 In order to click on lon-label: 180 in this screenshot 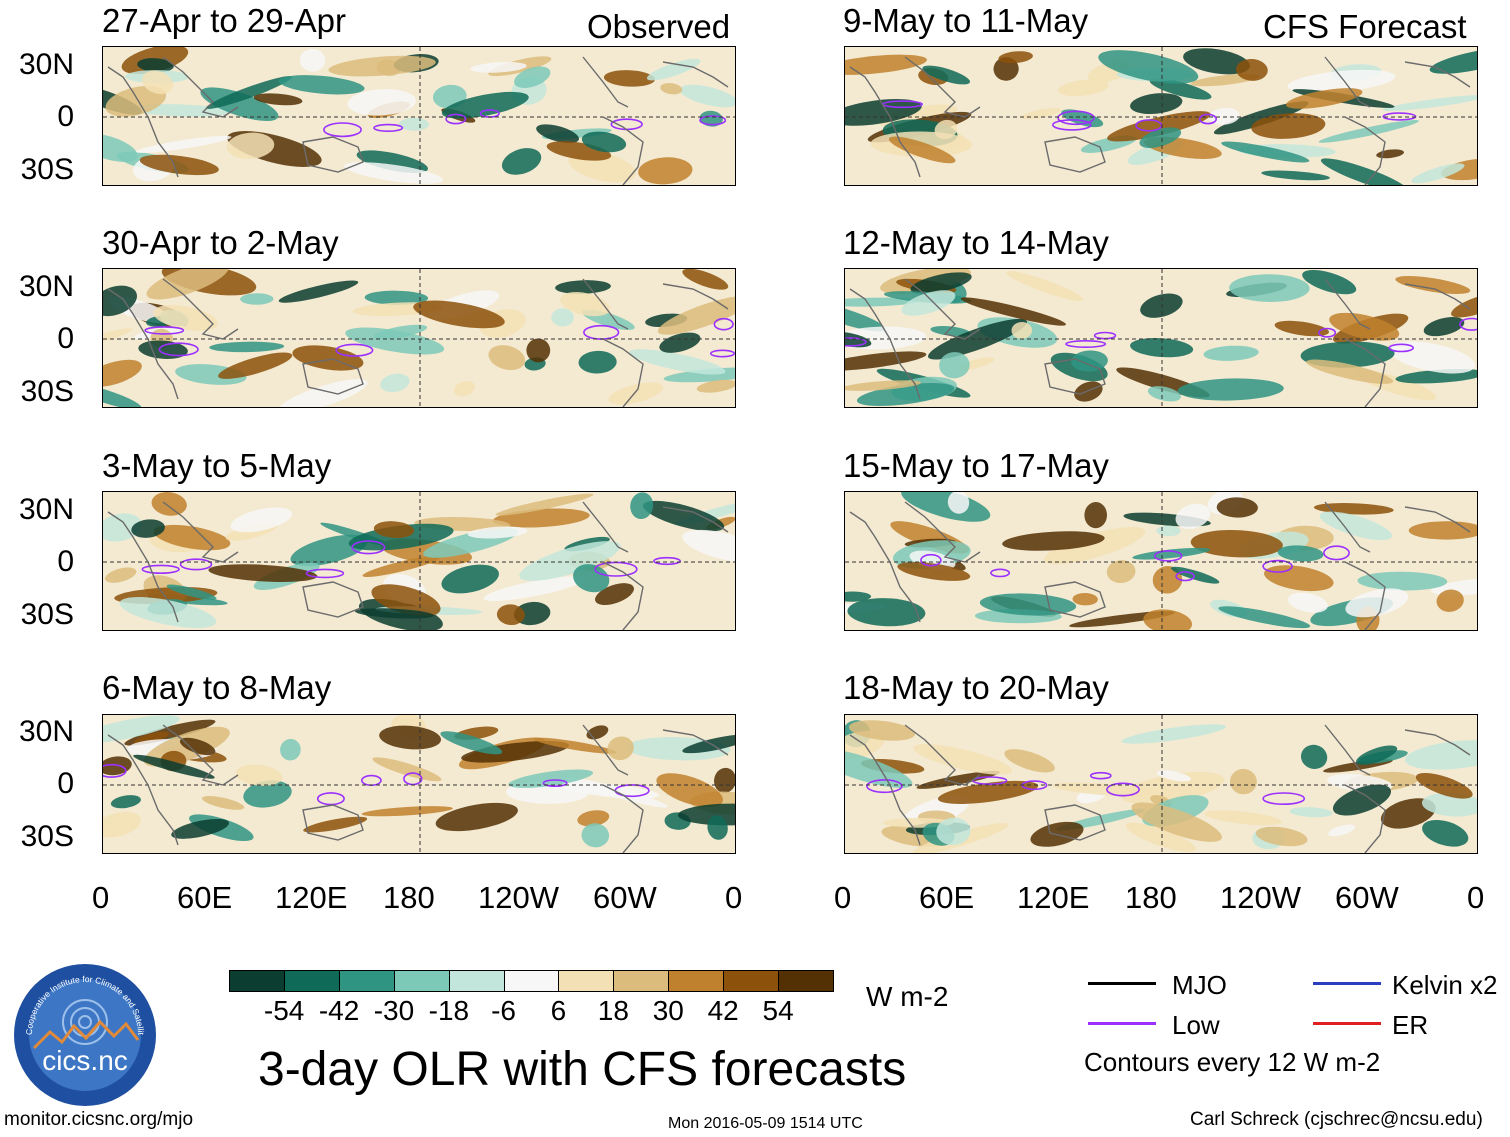, I will do `click(409, 897)`.